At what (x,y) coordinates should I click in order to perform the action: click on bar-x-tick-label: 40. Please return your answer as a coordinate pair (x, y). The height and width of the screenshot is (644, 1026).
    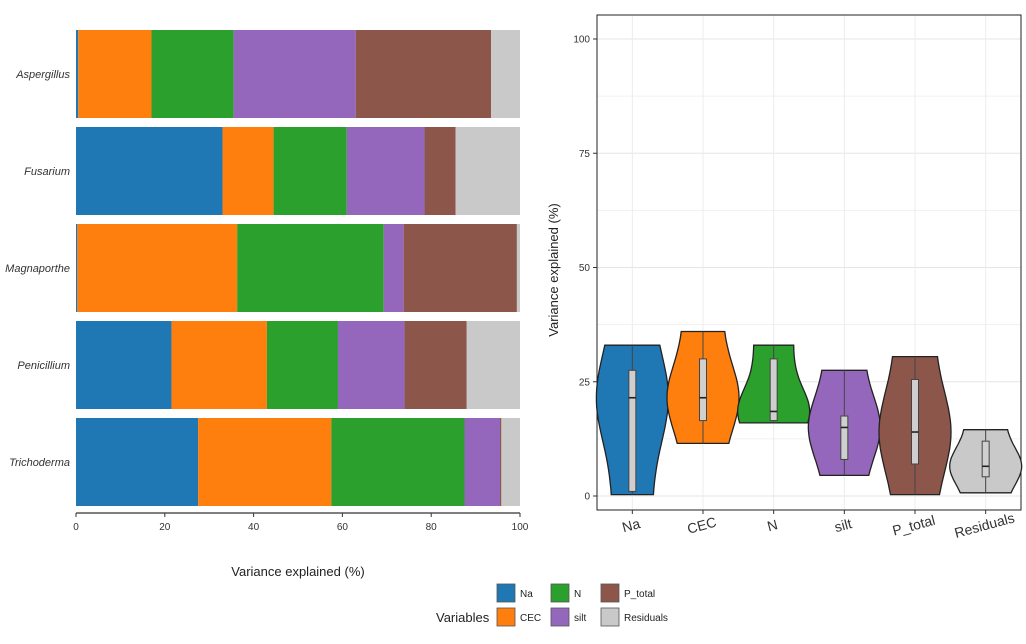
    Looking at the image, I should click on (254, 527).